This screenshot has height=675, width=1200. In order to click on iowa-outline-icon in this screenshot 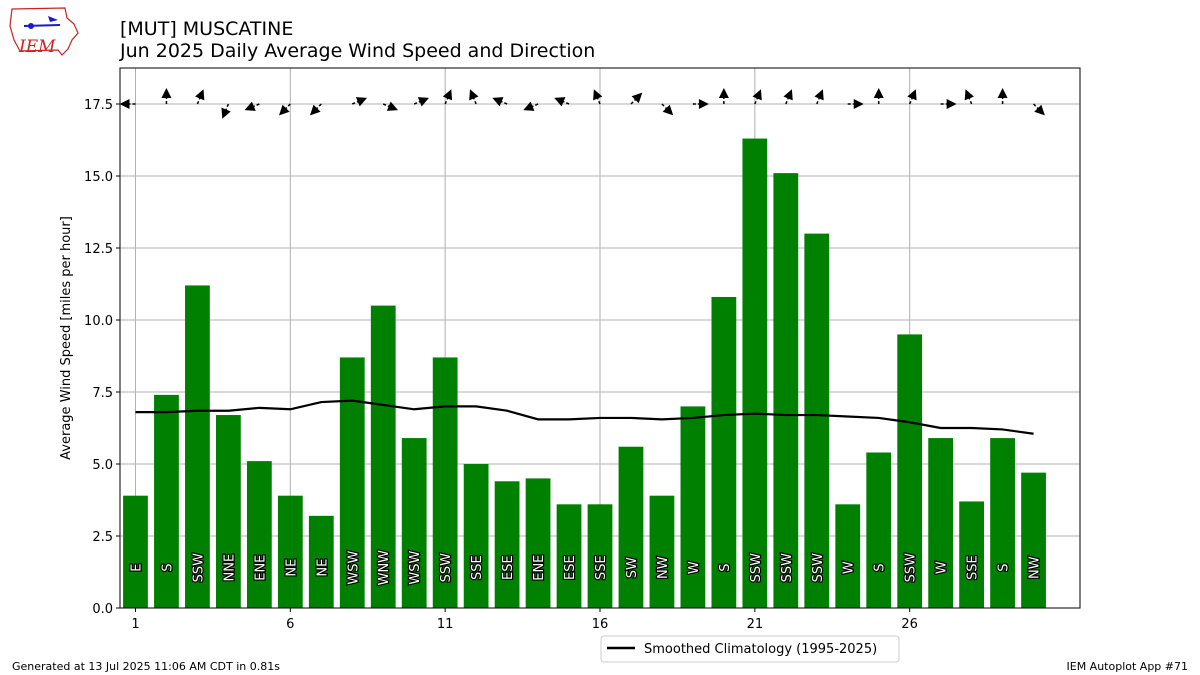, I will do `click(44, 31)`.